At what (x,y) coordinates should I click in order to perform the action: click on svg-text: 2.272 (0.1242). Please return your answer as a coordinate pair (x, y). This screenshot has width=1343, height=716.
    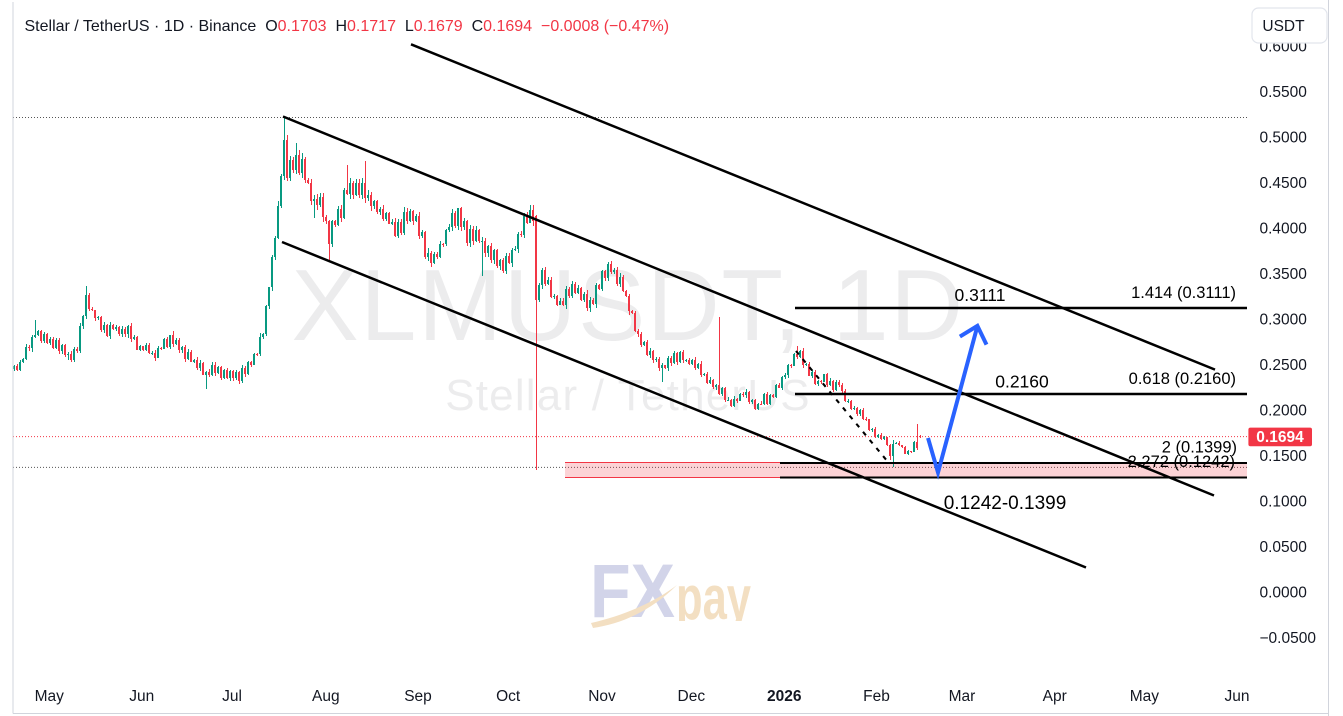
    Looking at the image, I should click on (1181, 462).